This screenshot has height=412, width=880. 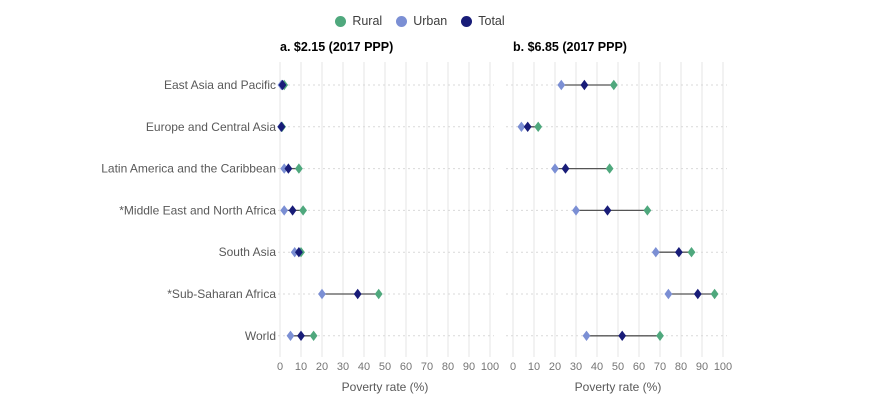 I want to click on panel-a-title: a. $2.15 (2017 PPP), so click(x=337, y=47).